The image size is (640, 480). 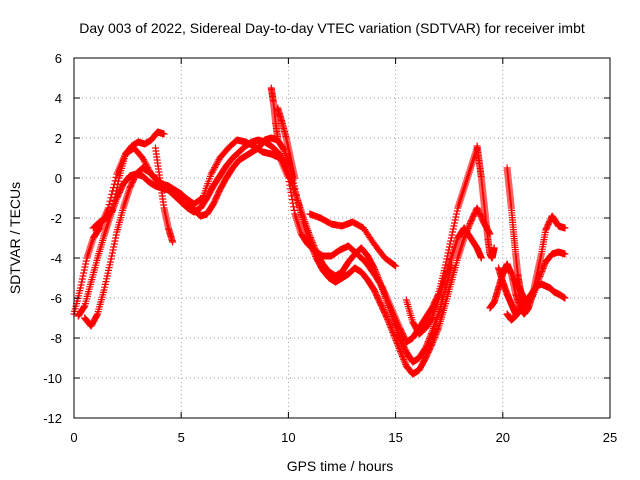 I want to click on y-tick-label: 6, so click(x=58, y=58).